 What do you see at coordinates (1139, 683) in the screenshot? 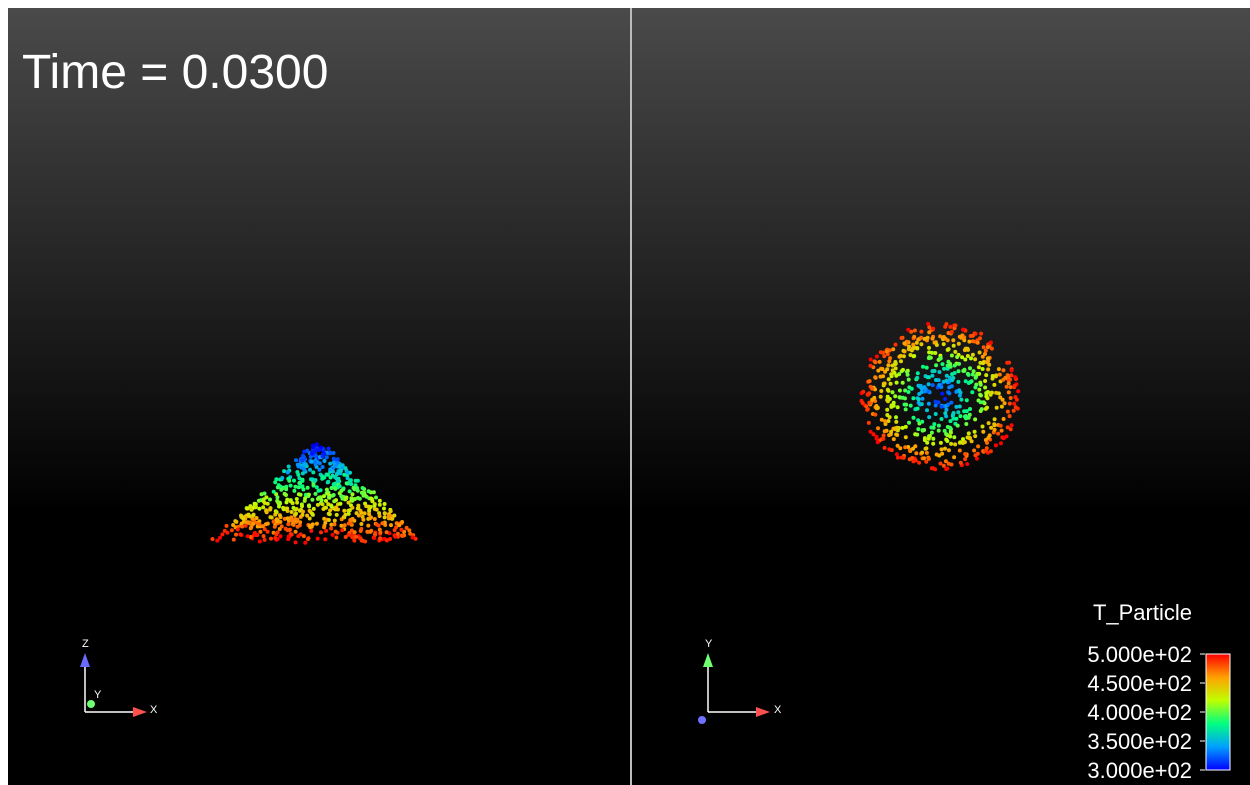
I see `legend-tick-label: 4.500e+02` at bounding box center [1139, 683].